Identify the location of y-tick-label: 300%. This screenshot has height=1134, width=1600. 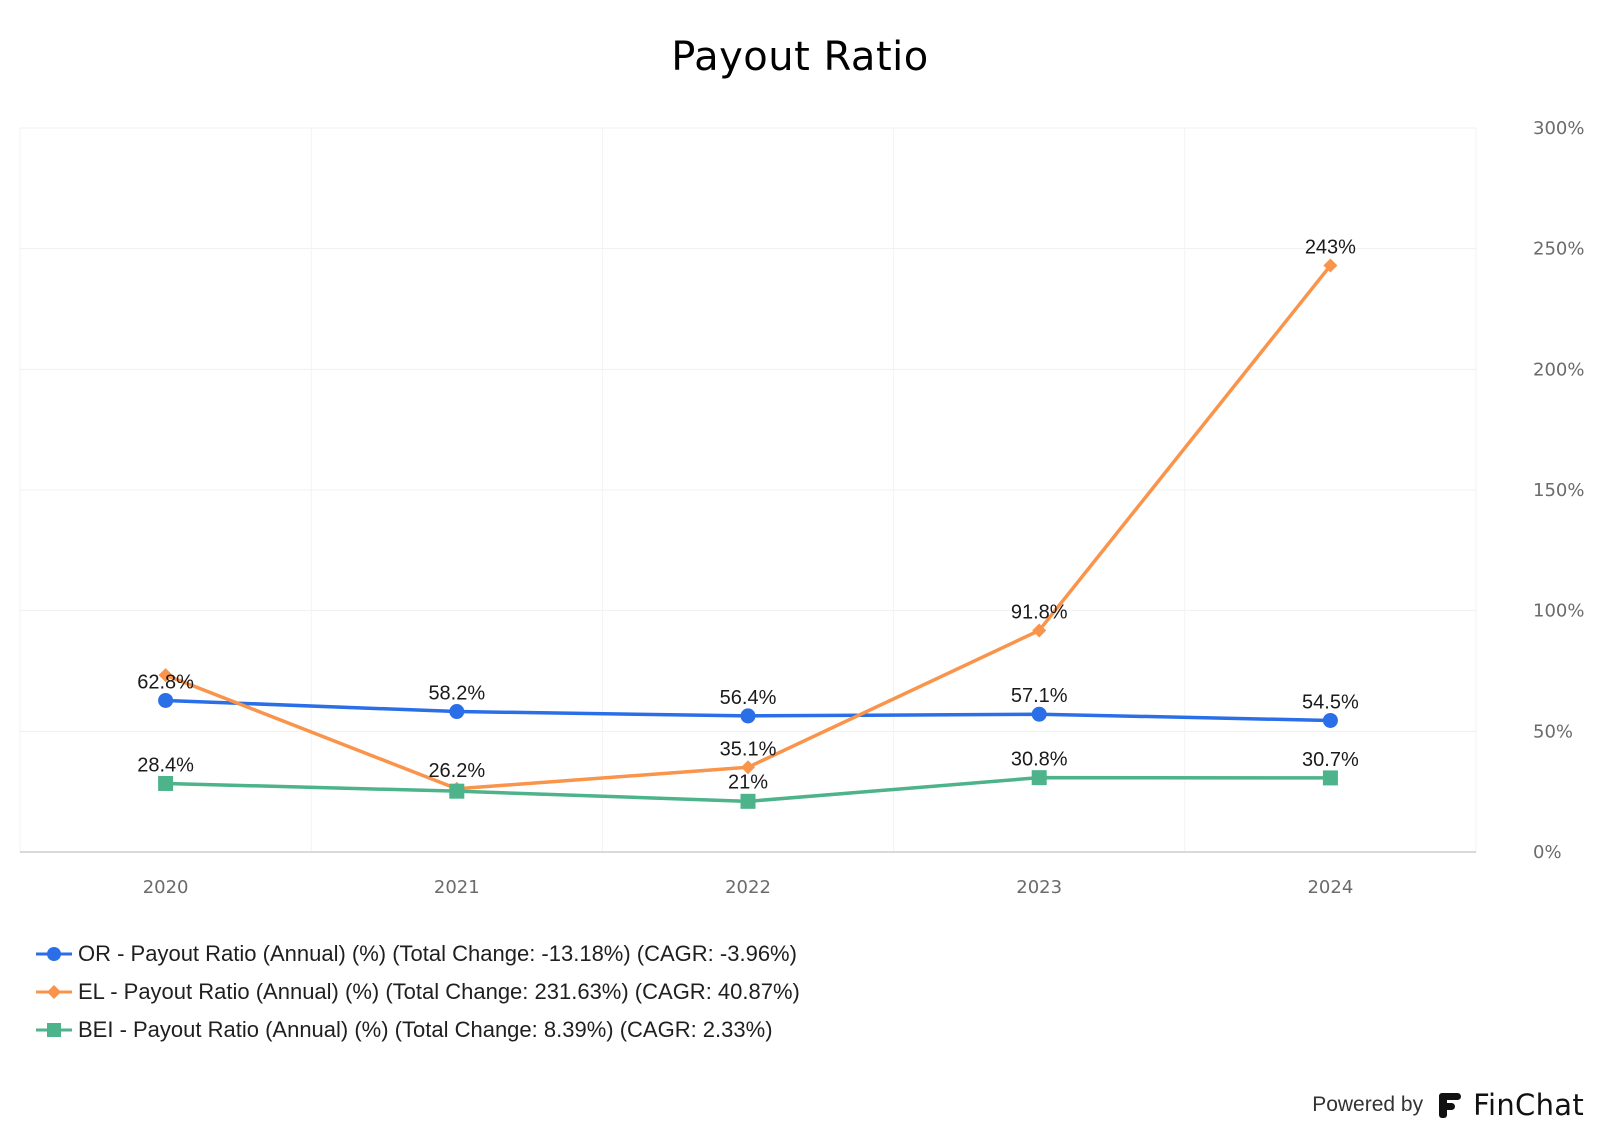
(1558, 128).